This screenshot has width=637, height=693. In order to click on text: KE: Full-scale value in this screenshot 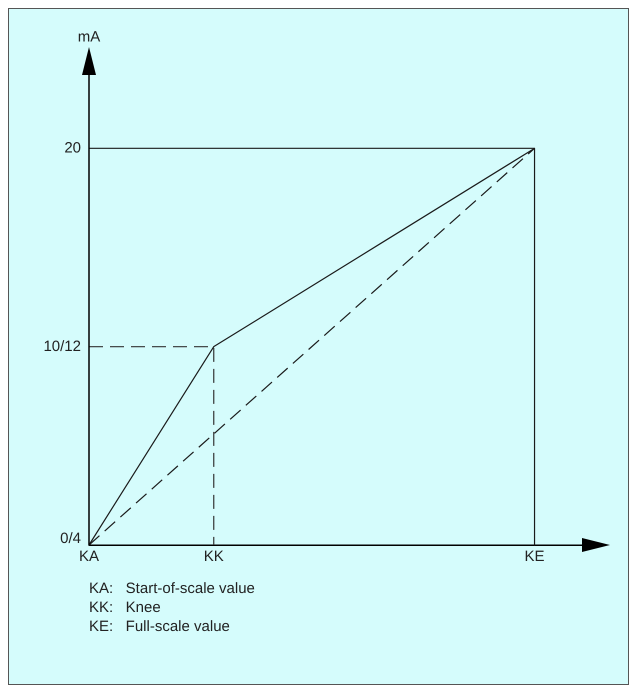, I will do `click(160, 626)`.